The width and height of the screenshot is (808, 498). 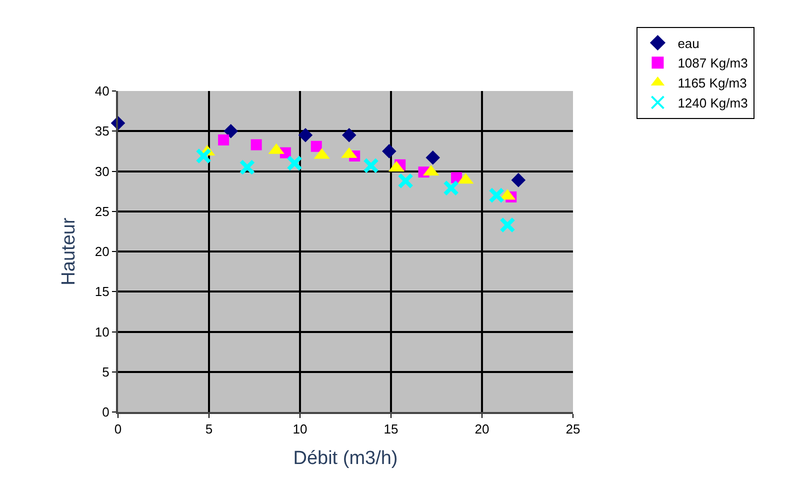 I want to click on x-tick-label: 5, so click(x=209, y=429).